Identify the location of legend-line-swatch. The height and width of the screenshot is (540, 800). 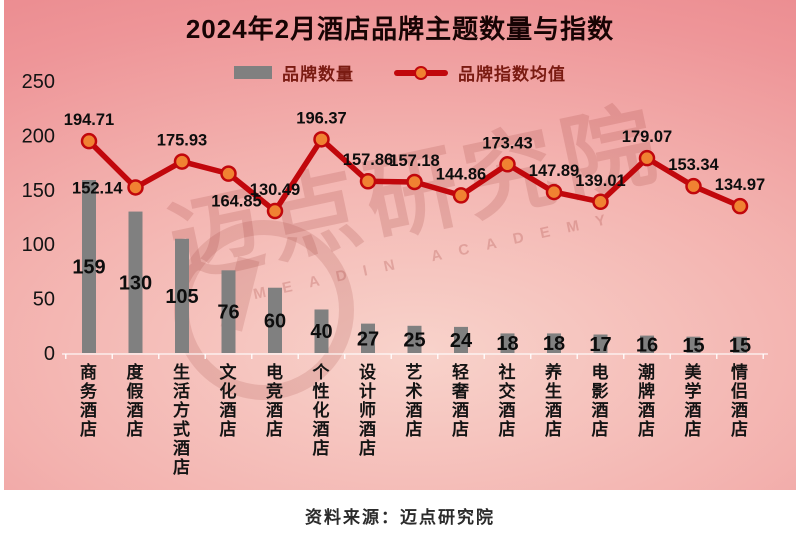
(421, 72).